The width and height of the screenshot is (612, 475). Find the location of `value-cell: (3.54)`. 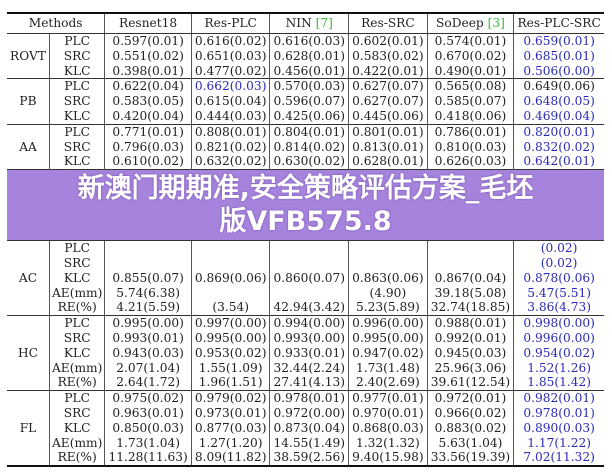

value-cell: (3.54) is located at coordinates (230, 308).